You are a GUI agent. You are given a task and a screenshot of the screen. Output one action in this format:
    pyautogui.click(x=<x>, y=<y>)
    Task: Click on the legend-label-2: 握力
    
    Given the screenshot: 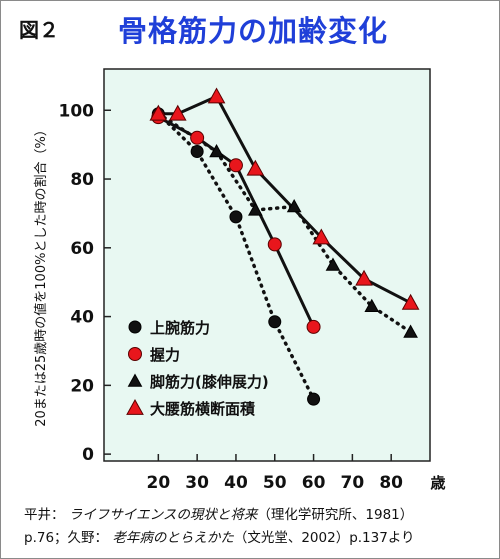 What is the action you would take?
    pyautogui.click(x=165, y=355)
    